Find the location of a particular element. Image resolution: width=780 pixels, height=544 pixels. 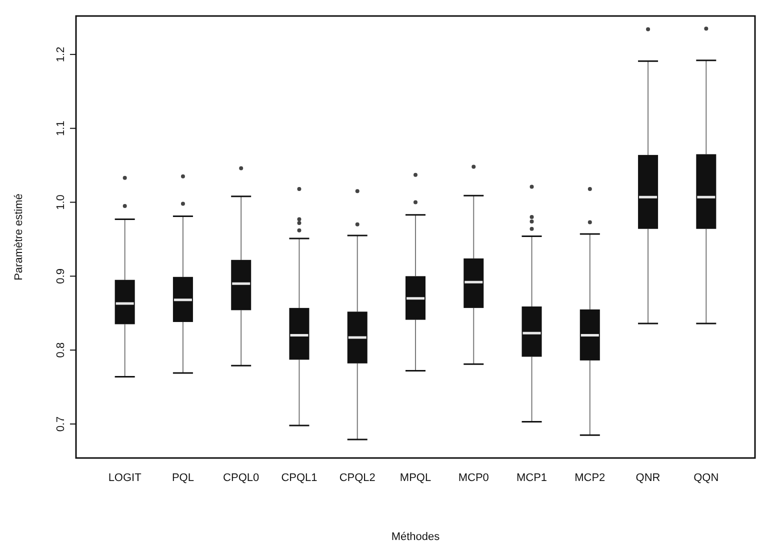

x-axis-title: Méthodes is located at coordinates (415, 537).